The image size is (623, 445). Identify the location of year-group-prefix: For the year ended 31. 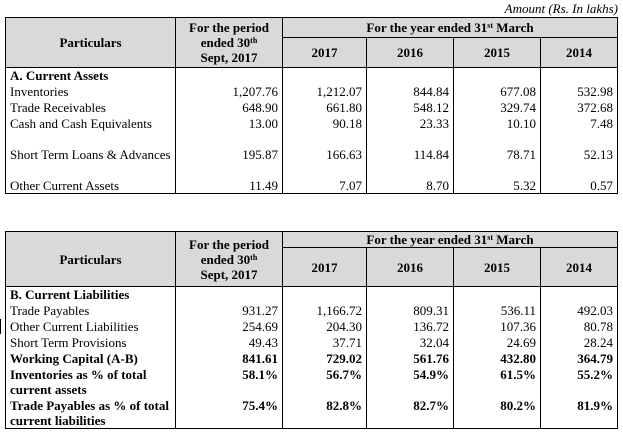
(427, 27).